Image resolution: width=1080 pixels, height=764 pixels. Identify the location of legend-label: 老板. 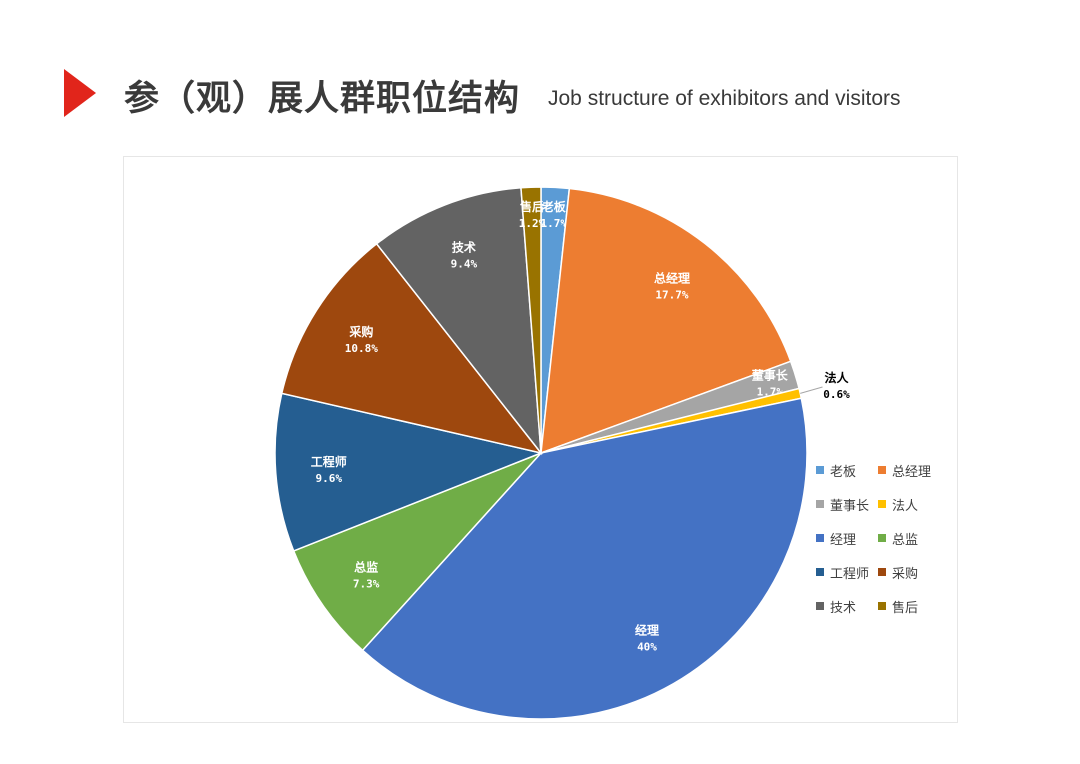
(843, 472).